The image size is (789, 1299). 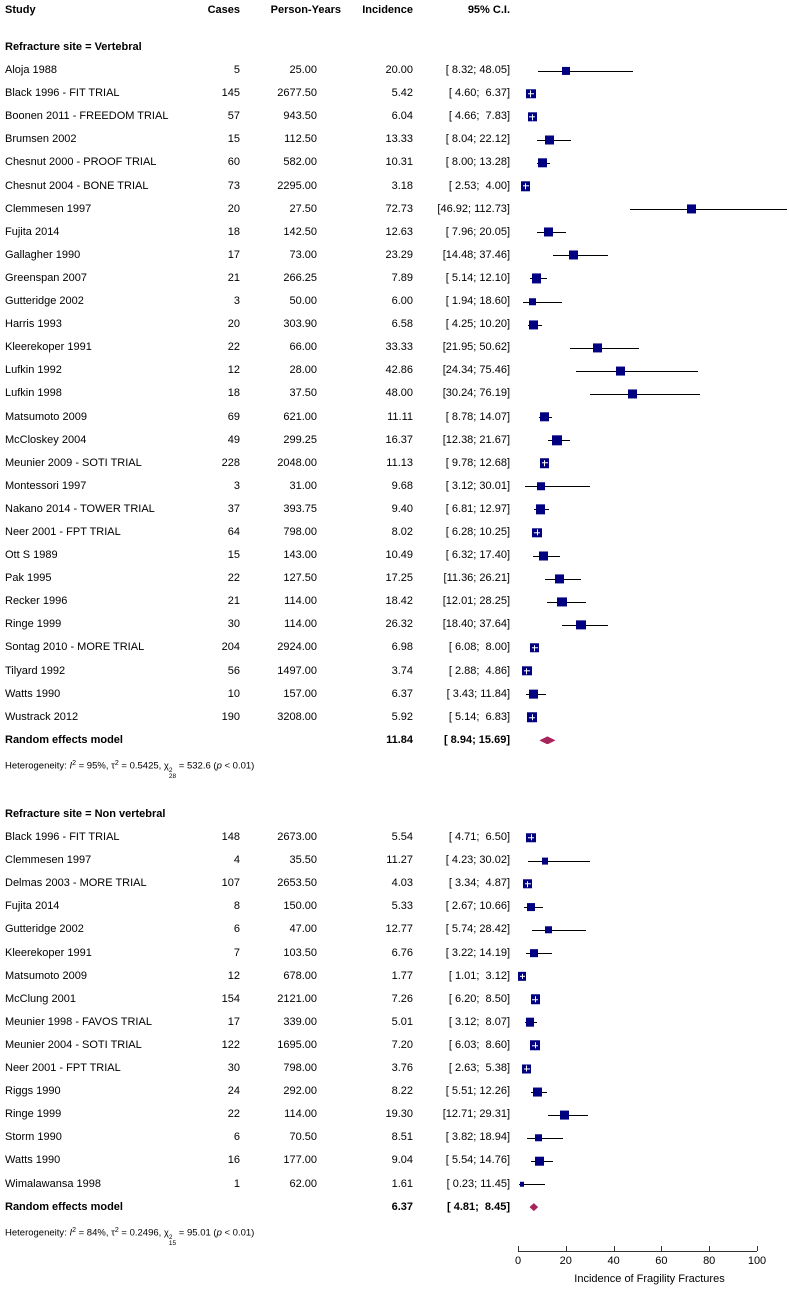 I want to click on person-years-cell: 66.00, so click(x=303, y=347).